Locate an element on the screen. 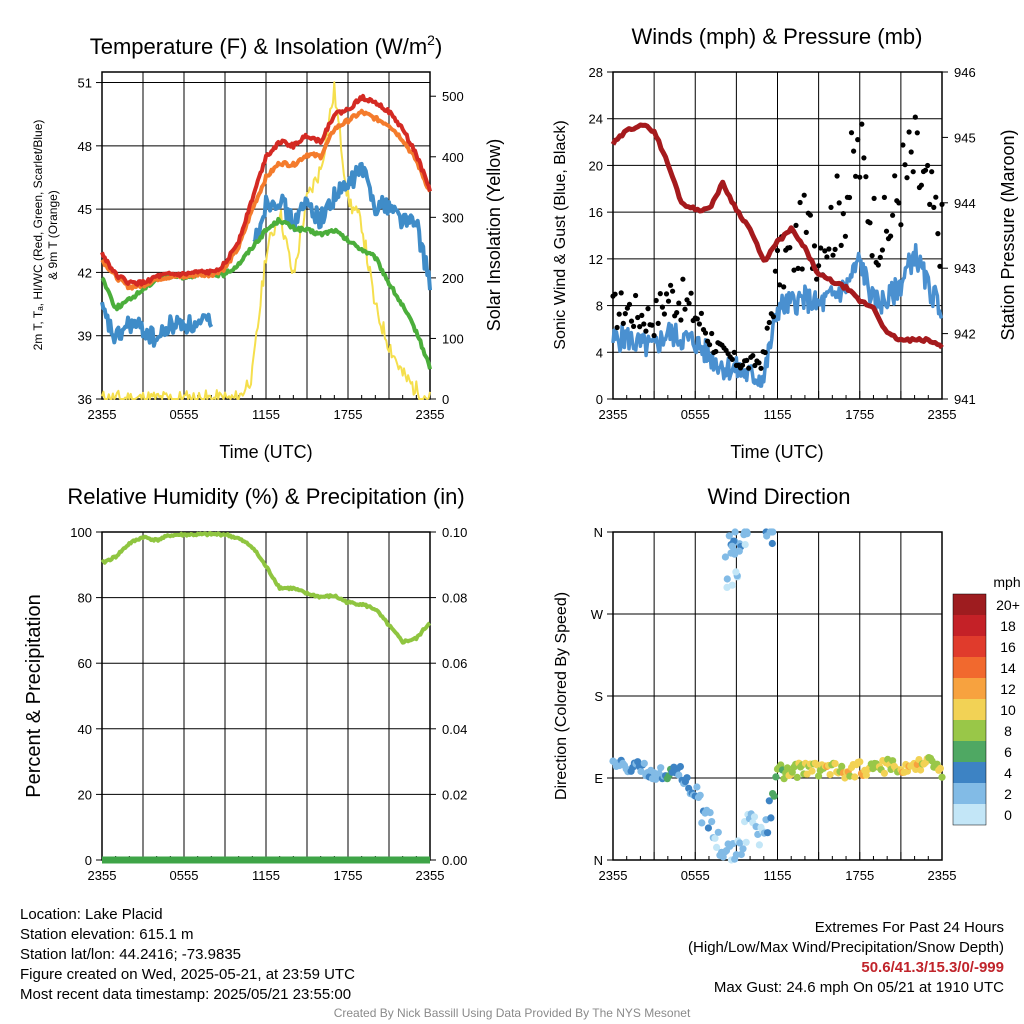  y2-tick-label: 100 is located at coordinates (453, 338).